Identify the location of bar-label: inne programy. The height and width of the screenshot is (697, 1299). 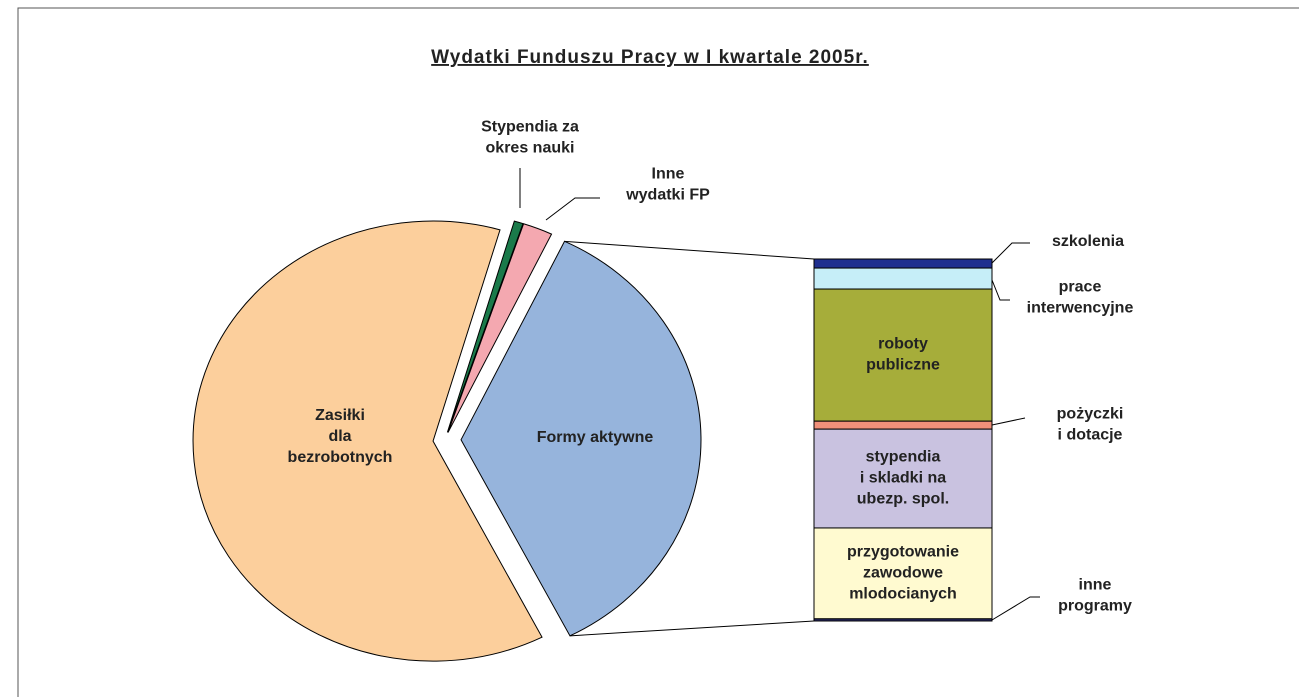
(1095, 596).